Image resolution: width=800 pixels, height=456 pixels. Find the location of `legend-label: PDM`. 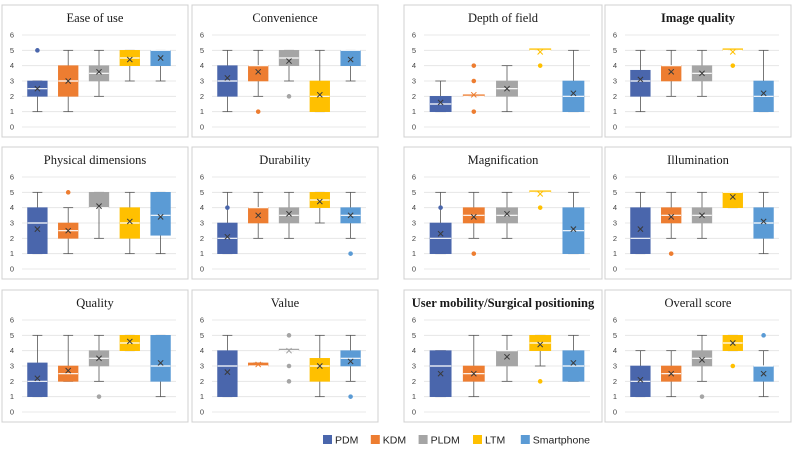

legend-label: PDM is located at coordinates (346, 441).